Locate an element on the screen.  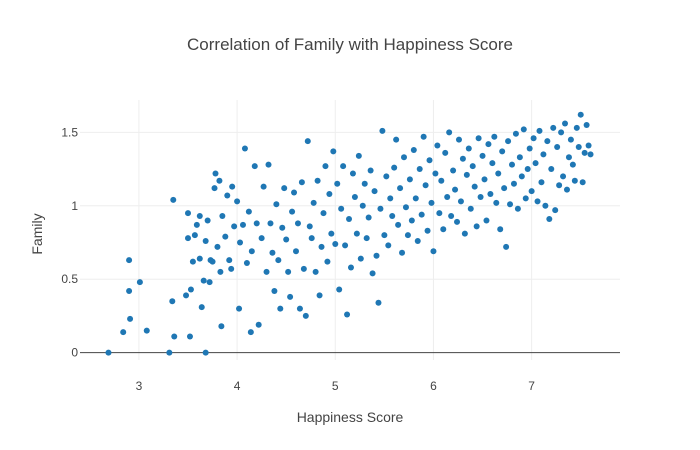
y-axis-title: Family is located at coordinates (37, 233).